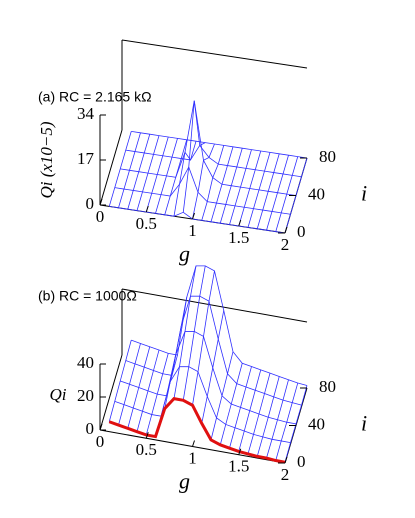 The image size is (415, 518). What do you see at coordinates (85, 362) in the screenshot?
I see `z-tick-label: 40` at bounding box center [85, 362].